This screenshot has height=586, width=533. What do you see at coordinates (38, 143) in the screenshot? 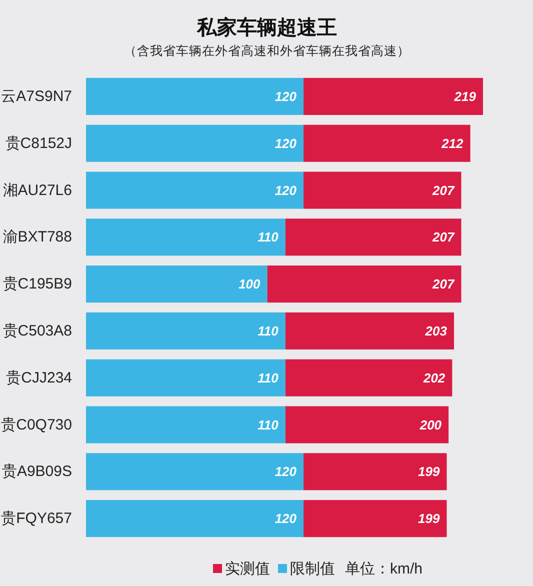
I see `y-tick-label: 贵C8152J` at bounding box center [38, 143].